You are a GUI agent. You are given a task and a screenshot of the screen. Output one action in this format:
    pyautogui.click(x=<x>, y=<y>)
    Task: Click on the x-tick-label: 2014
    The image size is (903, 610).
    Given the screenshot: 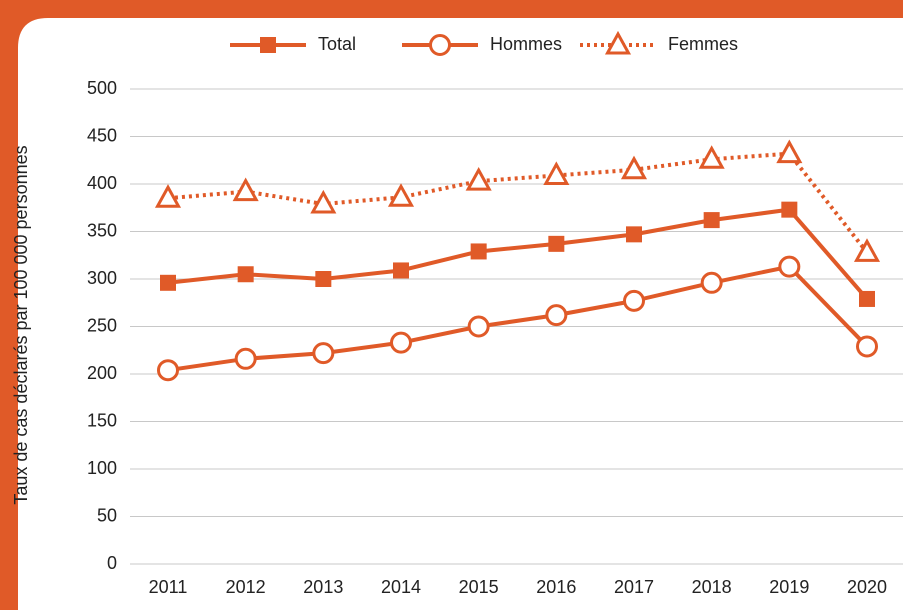 What is the action you would take?
    pyautogui.click(x=401, y=587)
    